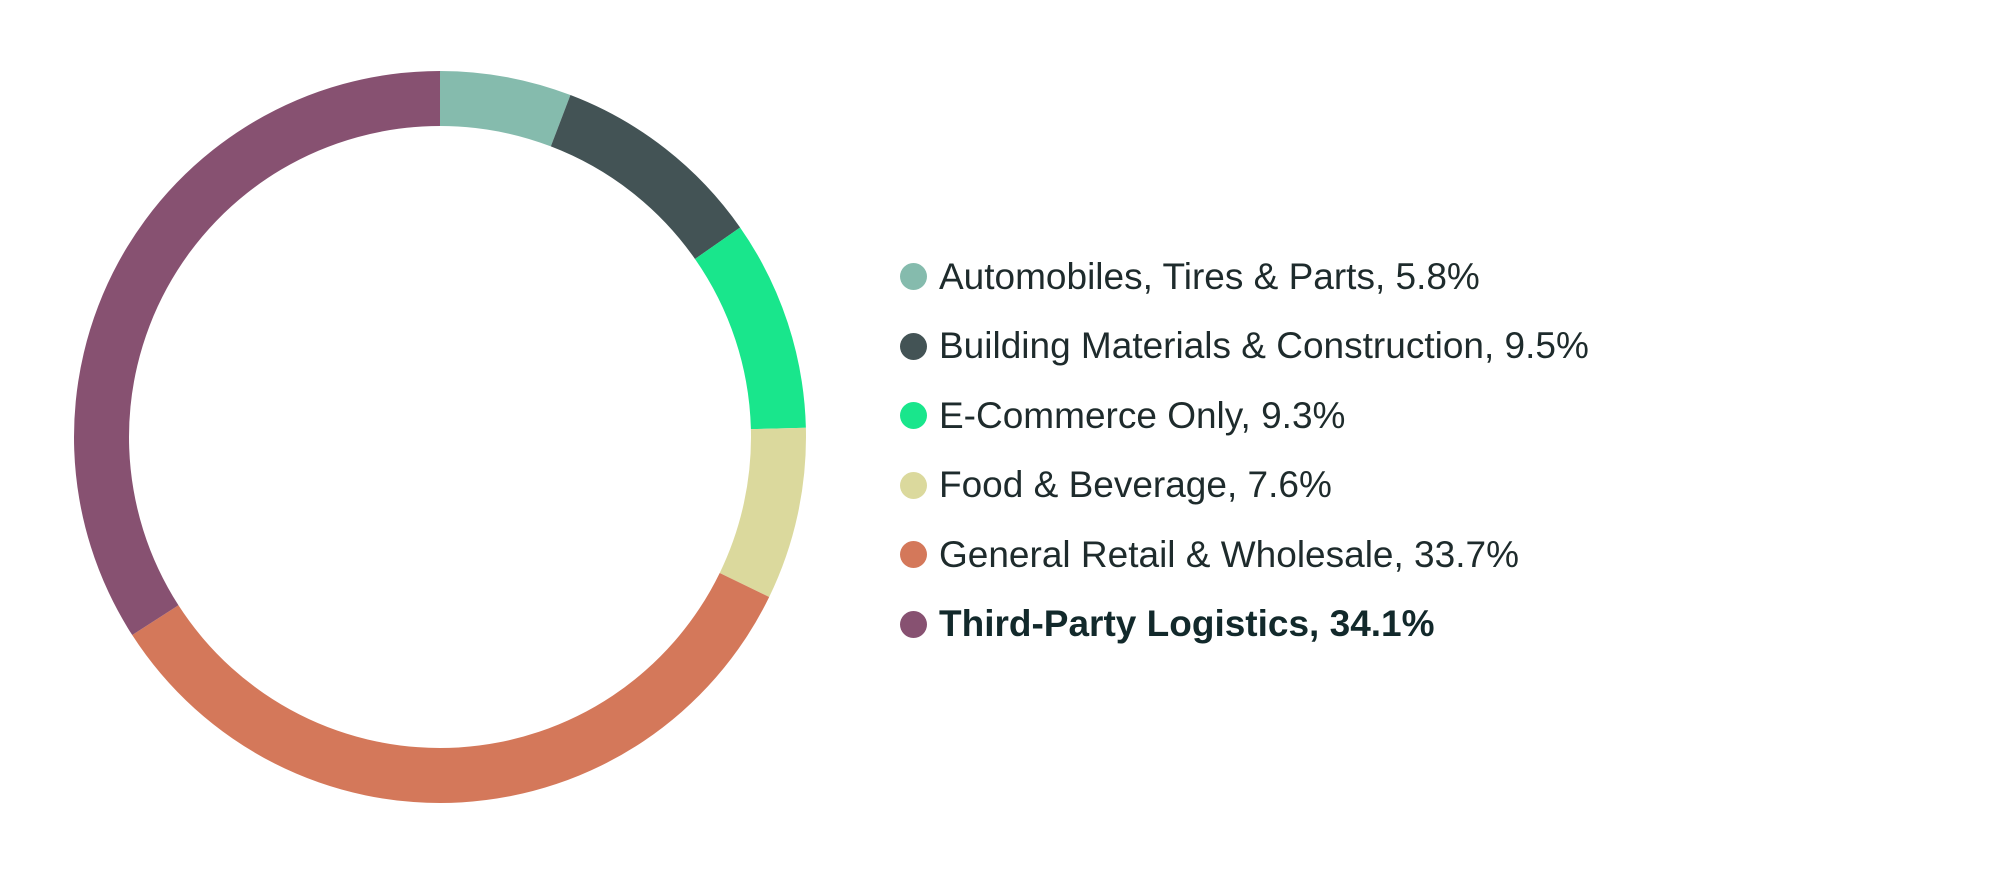  I want to click on legend-label-food-beverage: Food & Beverage, 7.6%, so click(1135, 485).